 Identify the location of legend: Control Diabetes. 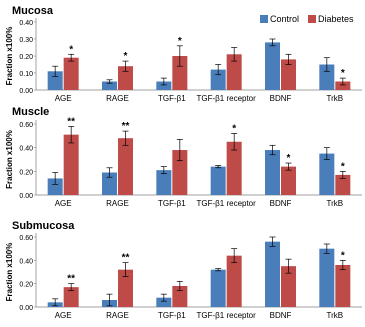
(307, 19).